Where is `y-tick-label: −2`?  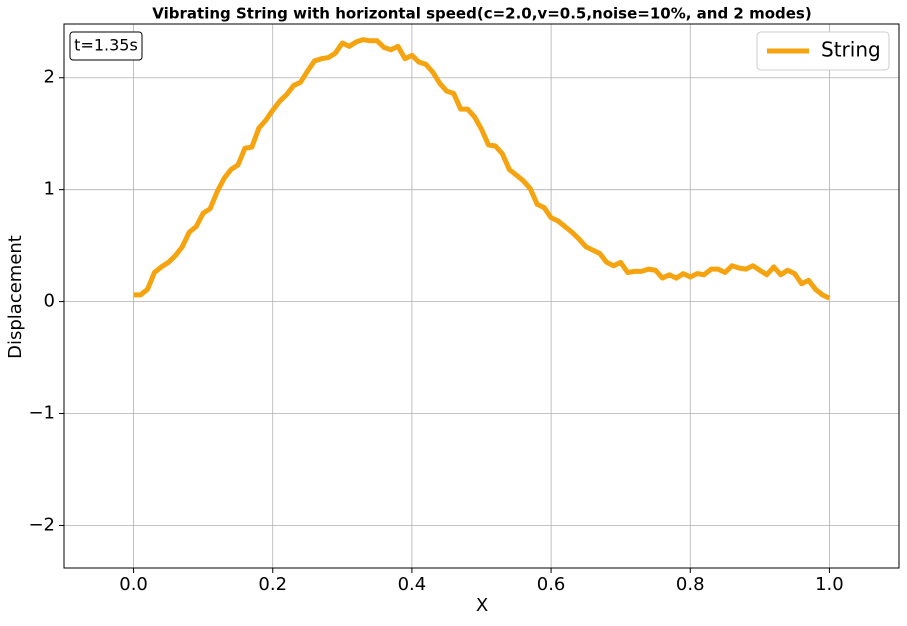
y-tick-label: −2 is located at coordinates (41, 524).